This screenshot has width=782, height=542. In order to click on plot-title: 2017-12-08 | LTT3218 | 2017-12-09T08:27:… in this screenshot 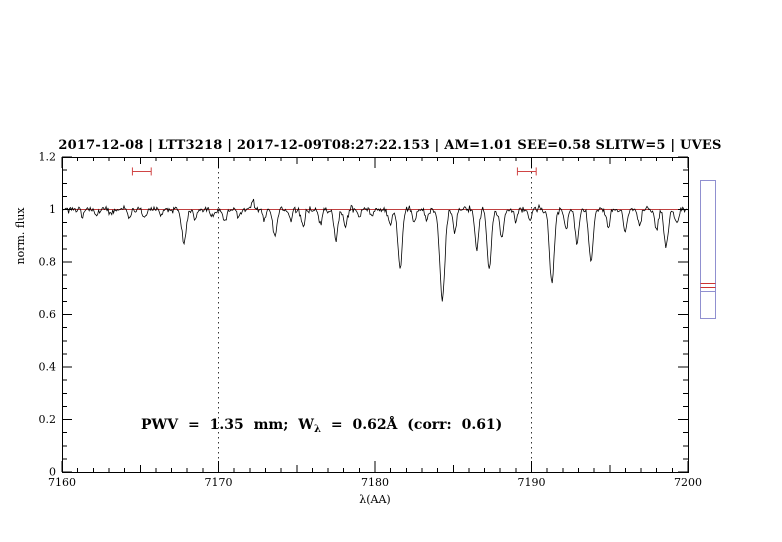, I will do `click(389, 145)`.